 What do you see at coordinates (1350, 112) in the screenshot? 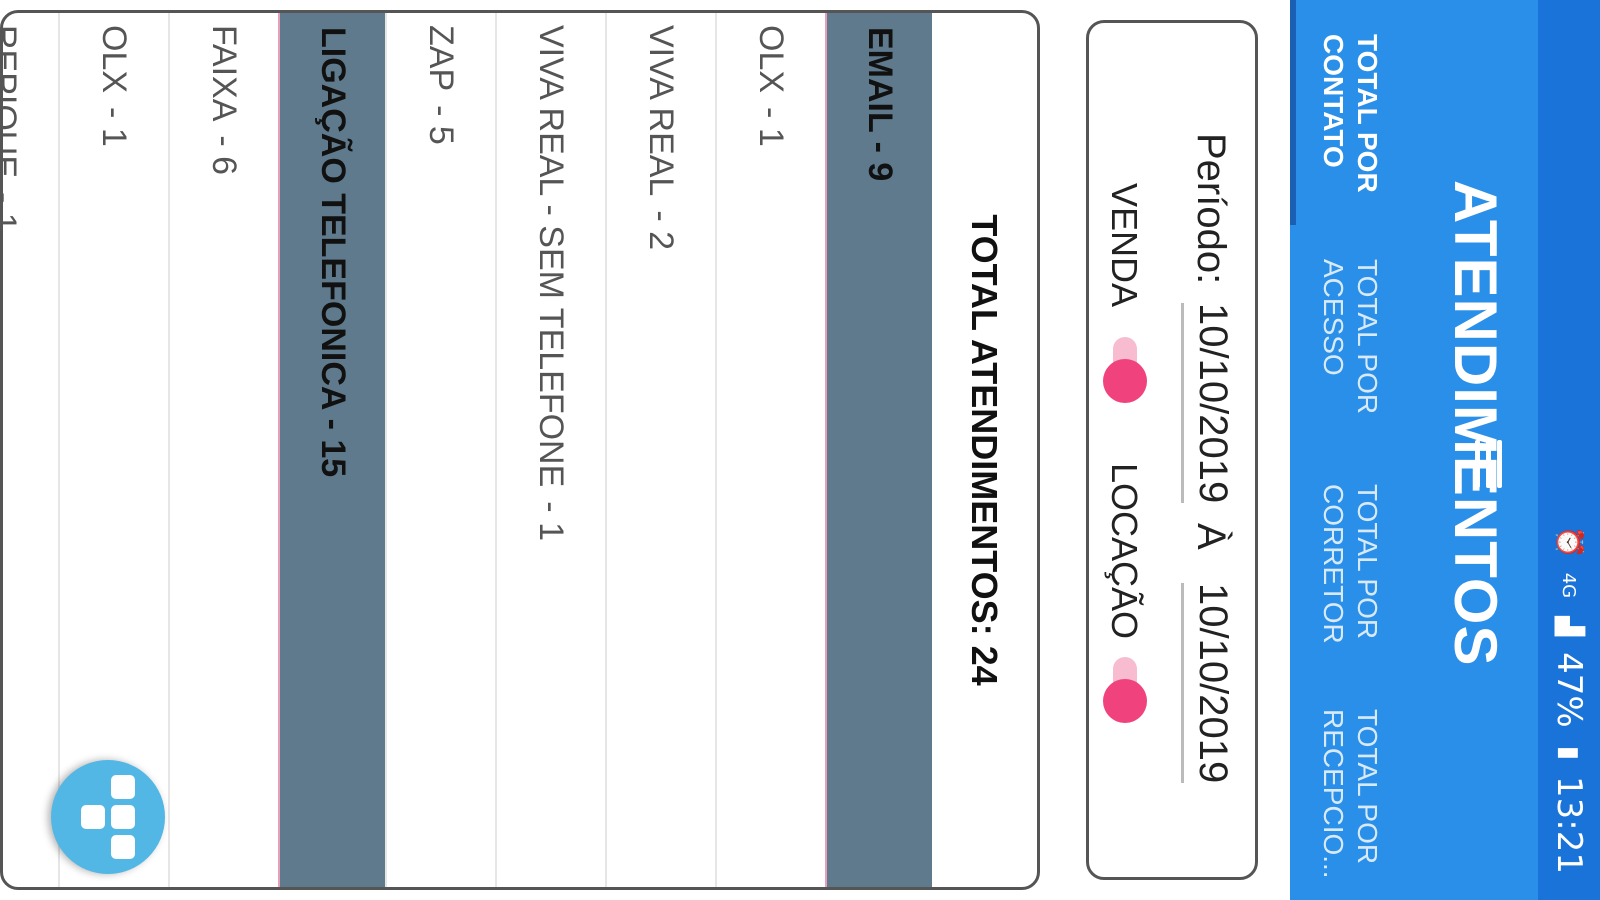
I see `tab-total-por-contato: TOTAL POR CONTATO` at bounding box center [1350, 112].